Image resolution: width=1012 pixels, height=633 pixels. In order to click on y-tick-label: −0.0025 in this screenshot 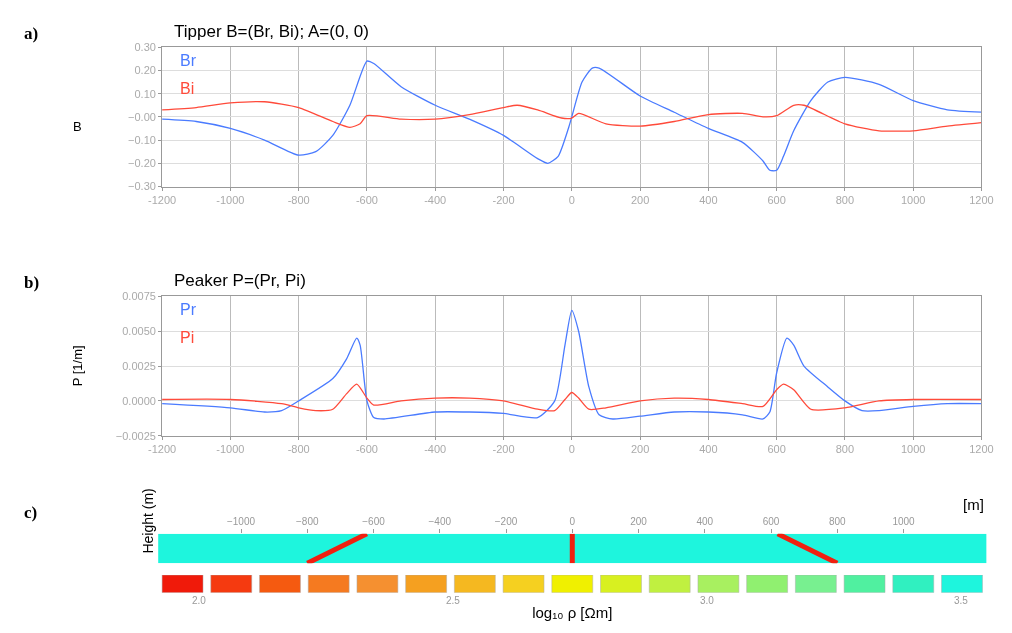, I will do `click(135, 435)`.